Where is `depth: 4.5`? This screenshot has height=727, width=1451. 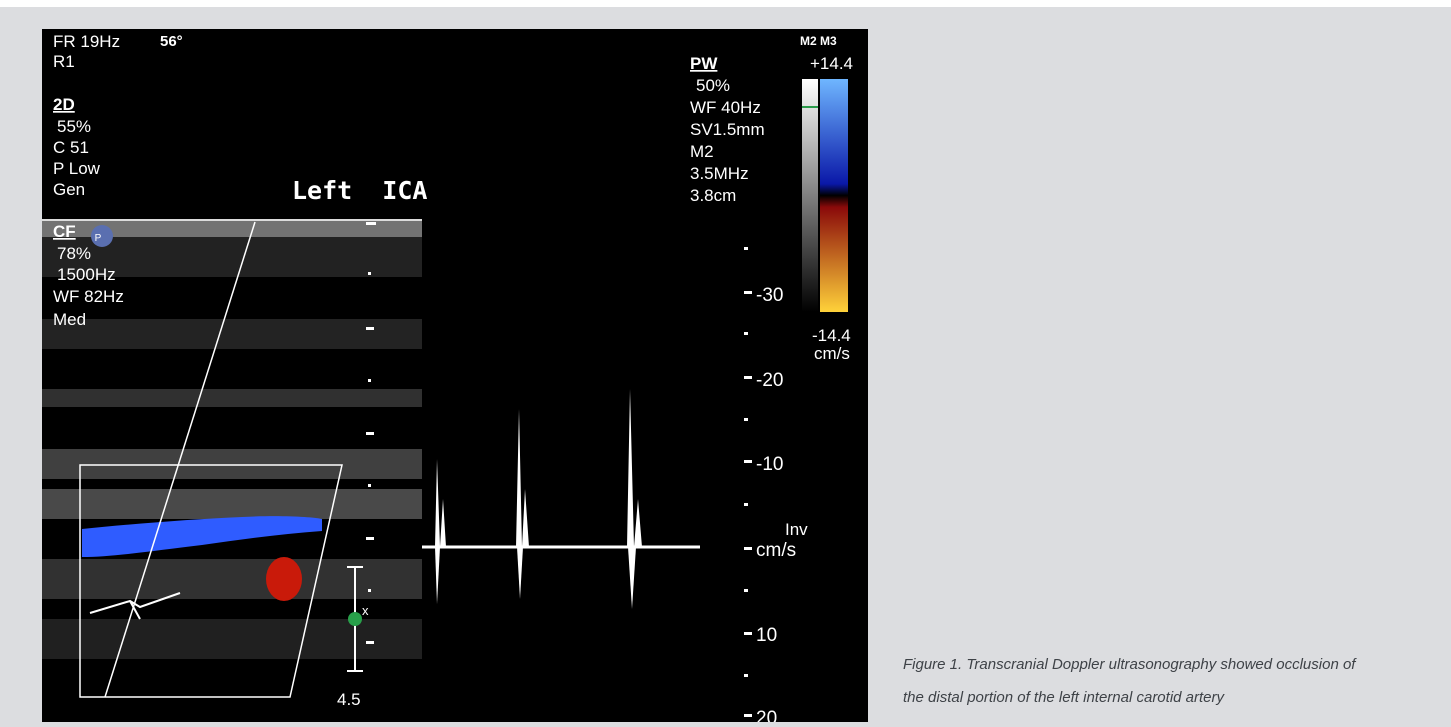
depth: 4.5 is located at coordinates (349, 699).